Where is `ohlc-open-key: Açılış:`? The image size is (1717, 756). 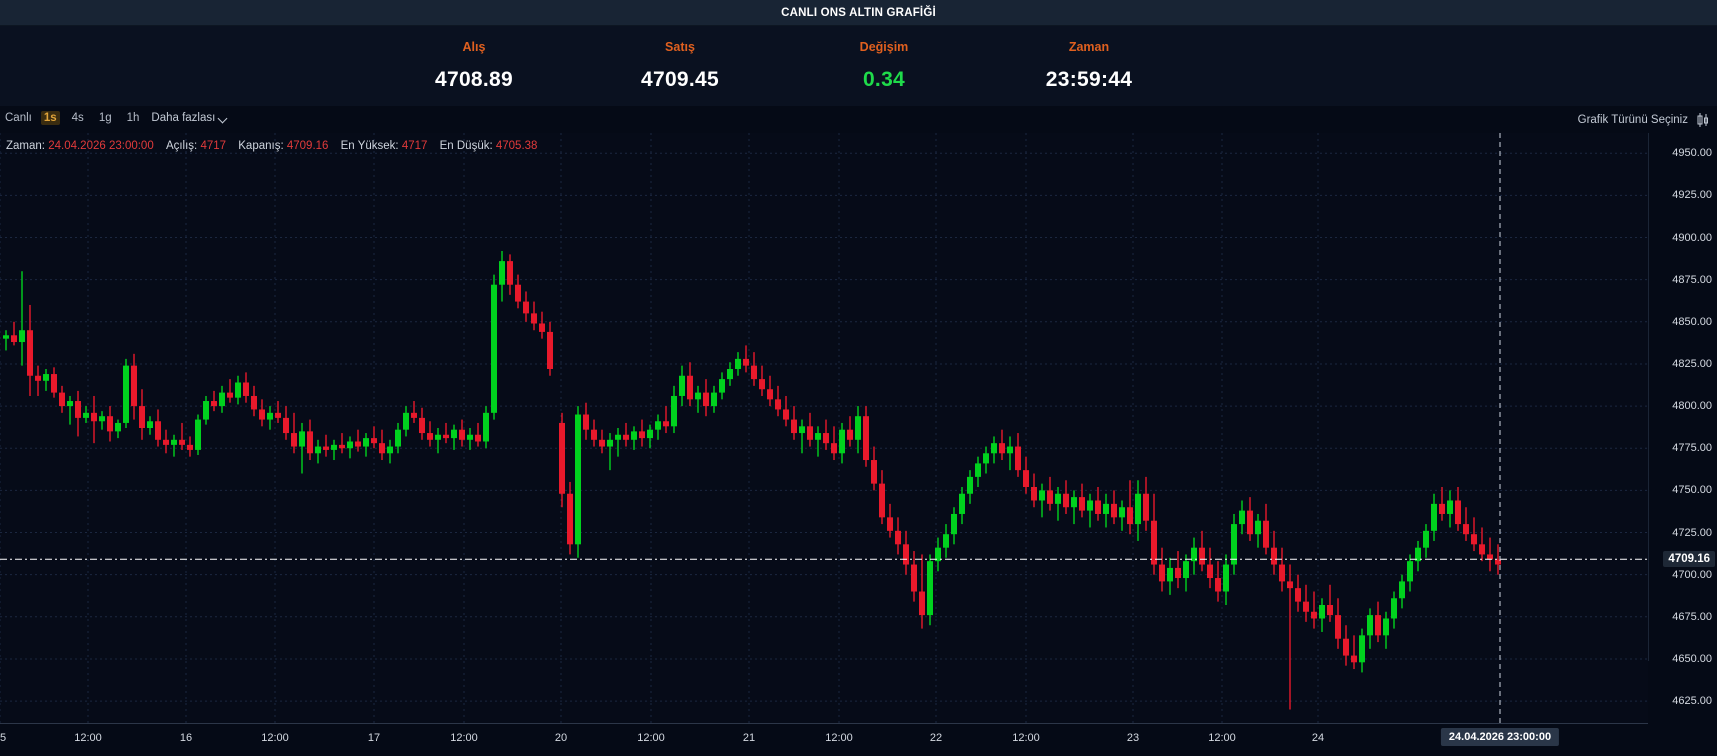
ohlc-open-key: Açılış: is located at coordinates (181, 146).